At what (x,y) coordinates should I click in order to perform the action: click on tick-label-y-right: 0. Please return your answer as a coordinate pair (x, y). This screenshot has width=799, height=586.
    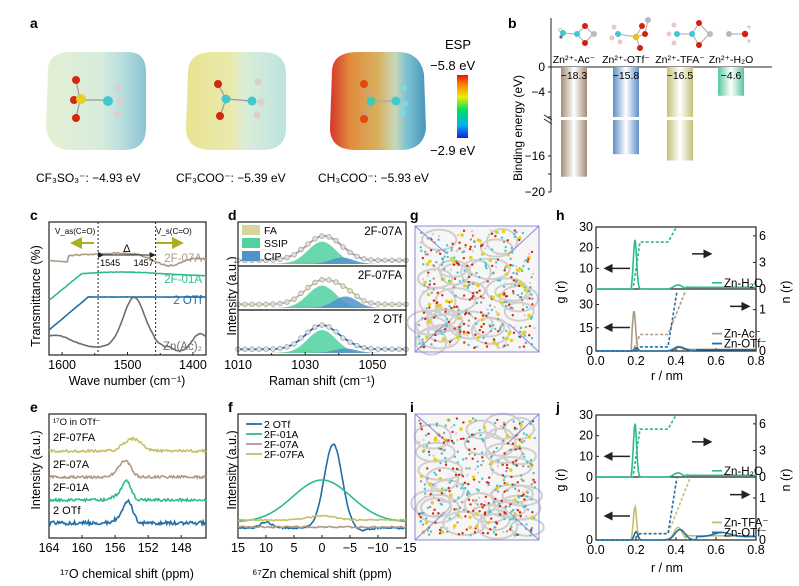
    Looking at the image, I should click on (762, 477).